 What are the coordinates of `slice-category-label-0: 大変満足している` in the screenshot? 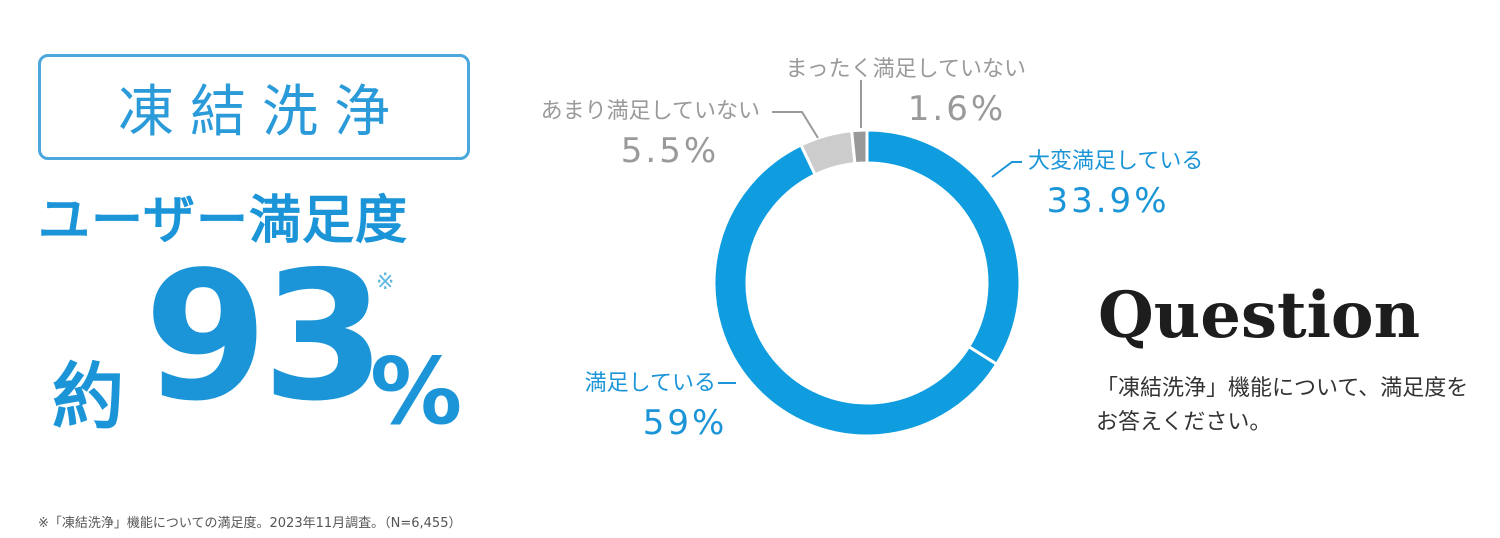 It's located at (1115, 161).